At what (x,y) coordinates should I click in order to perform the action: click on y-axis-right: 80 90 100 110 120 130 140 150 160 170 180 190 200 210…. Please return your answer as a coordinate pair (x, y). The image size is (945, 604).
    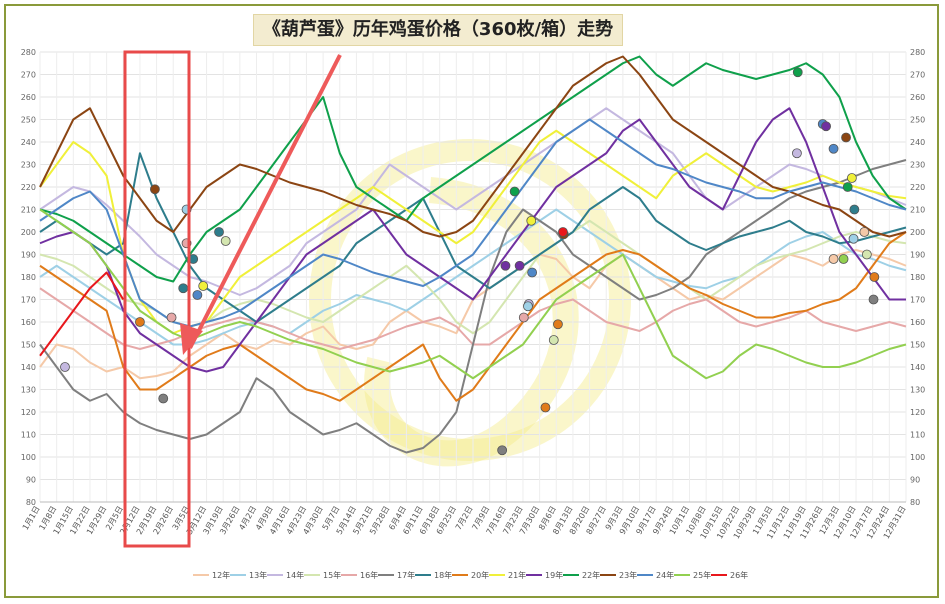
    Looking at the image, I should click on (917, 277).